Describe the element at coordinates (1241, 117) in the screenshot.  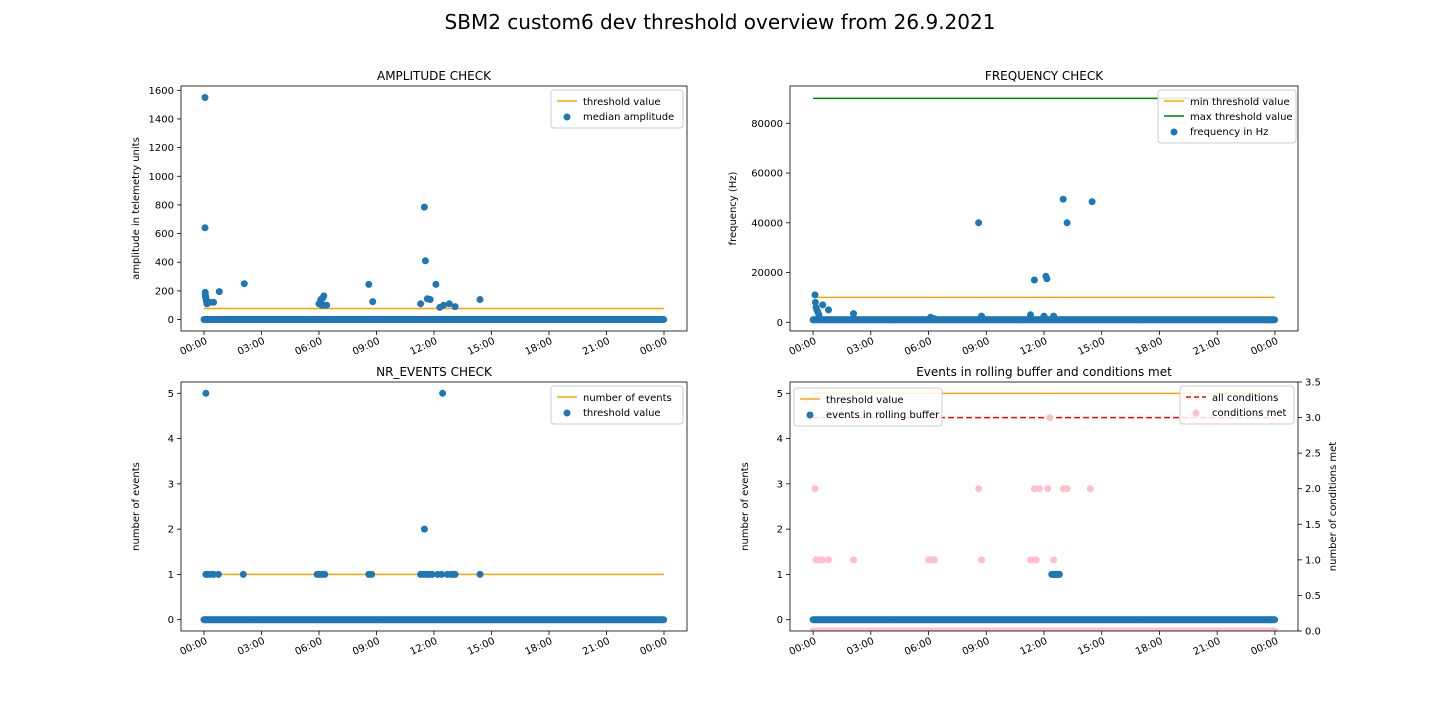
I see `legend-label: max threshold value` at that location.